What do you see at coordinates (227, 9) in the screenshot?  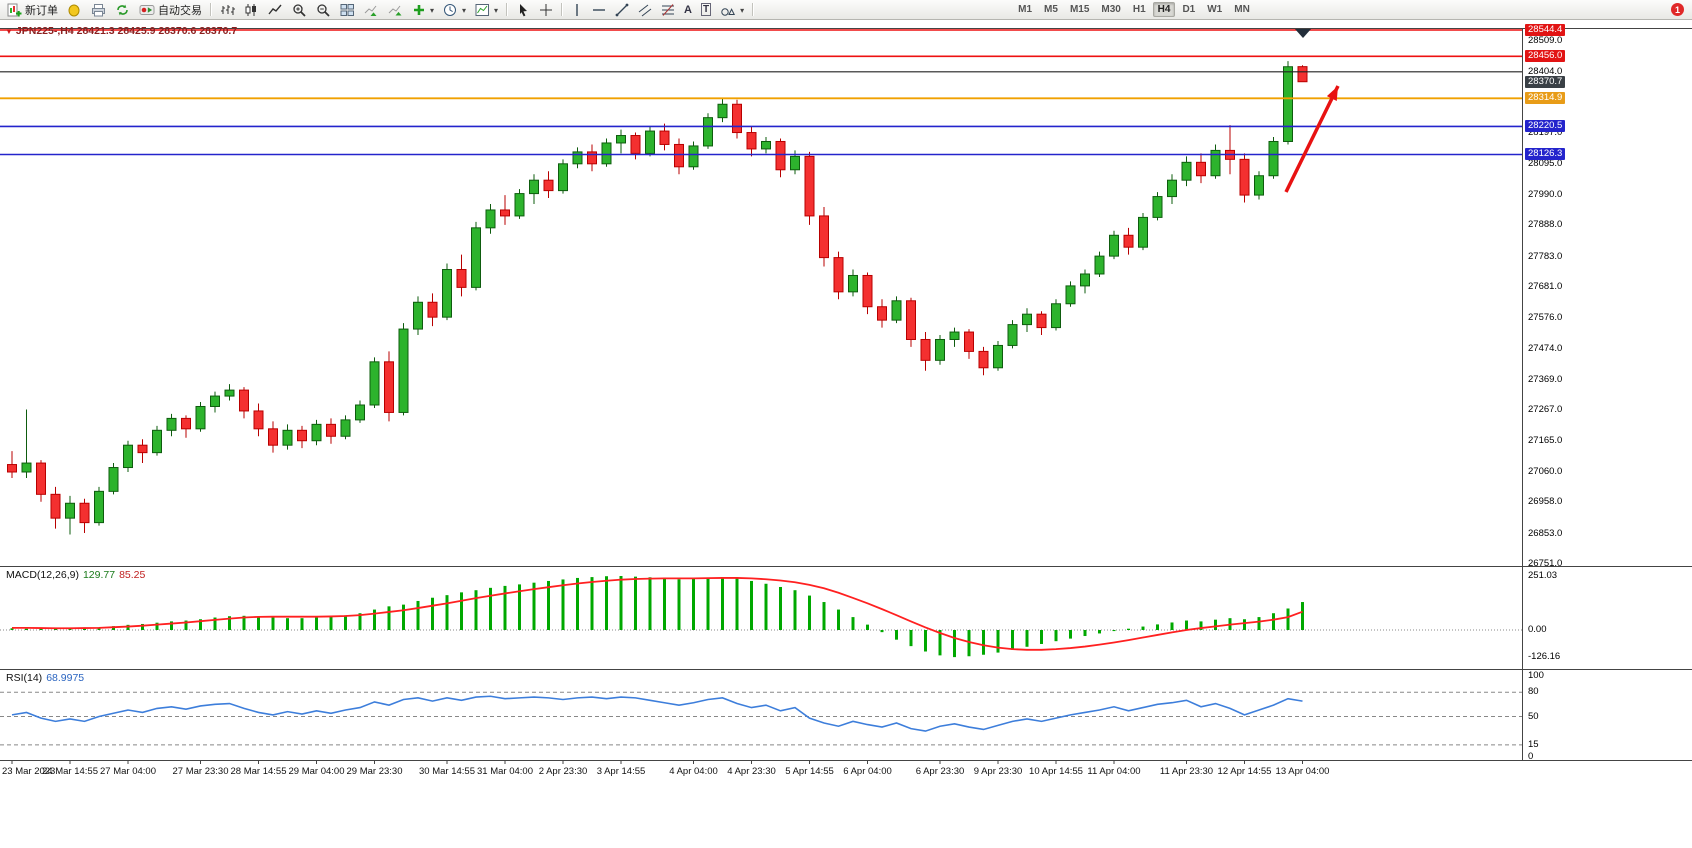 I see `bar-chart-button` at bounding box center [227, 9].